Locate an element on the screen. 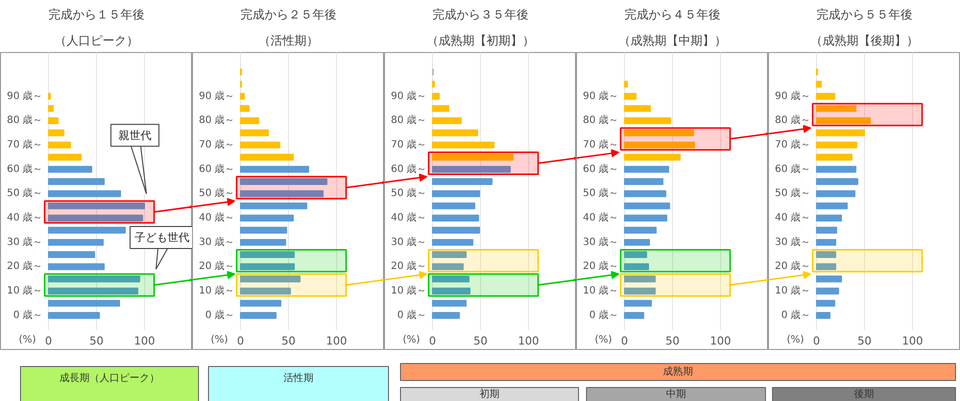 The image size is (960, 401). chart-subtitle: （成熟期【後期】） is located at coordinates (864, 41).